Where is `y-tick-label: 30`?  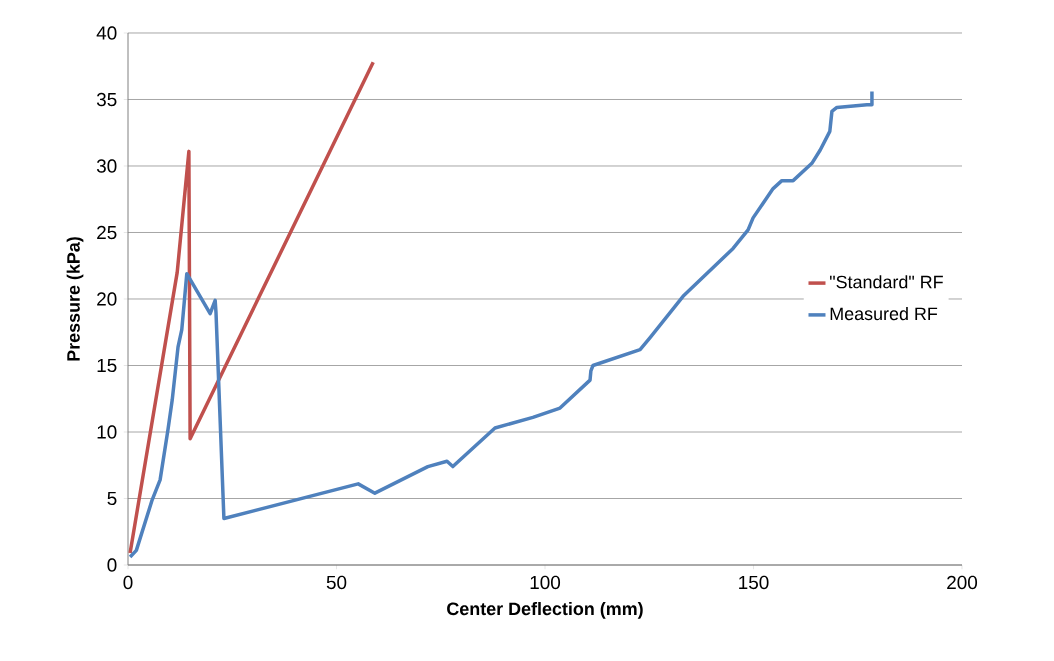 y-tick-label: 30 is located at coordinates (106, 166).